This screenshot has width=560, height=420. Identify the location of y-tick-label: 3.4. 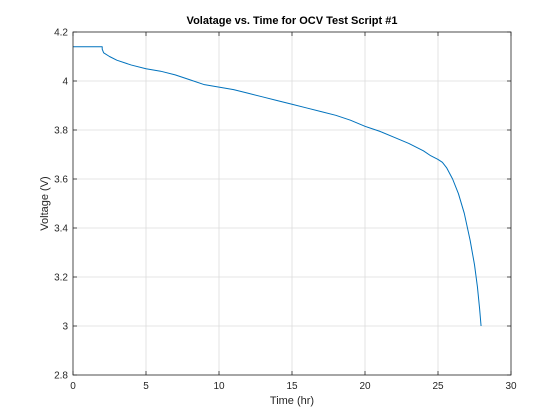
(61, 229).